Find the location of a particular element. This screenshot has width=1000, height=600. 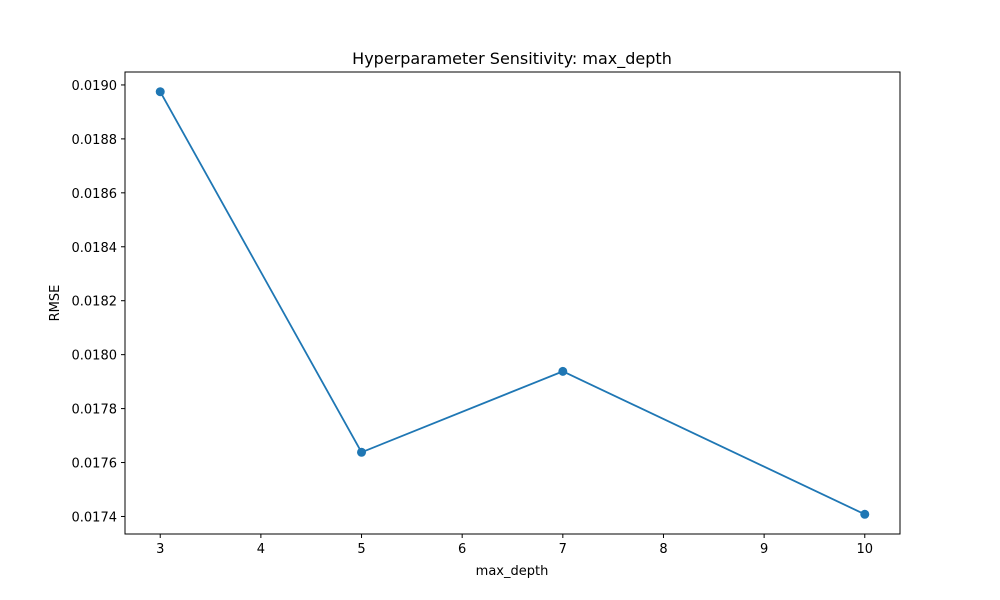

y-tick-label: 0.0174 is located at coordinates (95, 517).